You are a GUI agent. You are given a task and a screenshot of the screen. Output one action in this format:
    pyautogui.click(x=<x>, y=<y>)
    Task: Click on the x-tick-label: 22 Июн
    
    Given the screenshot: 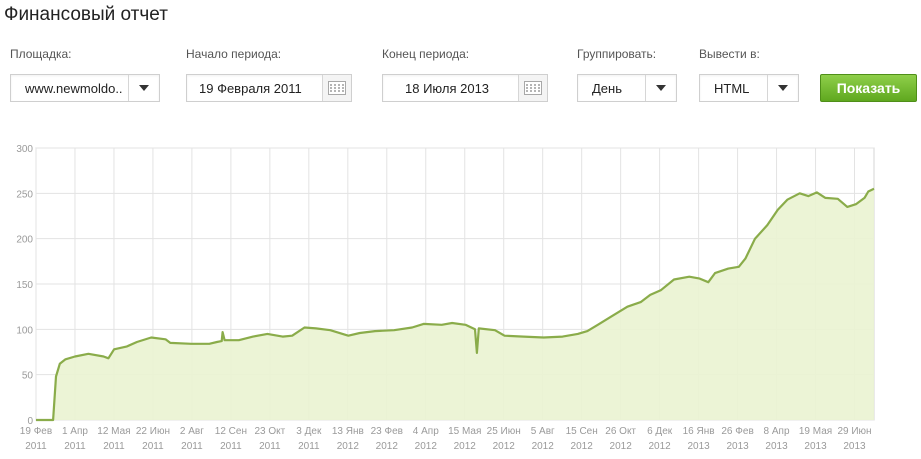 What is the action you would take?
    pyautogui.click(x=153, y=431)
    